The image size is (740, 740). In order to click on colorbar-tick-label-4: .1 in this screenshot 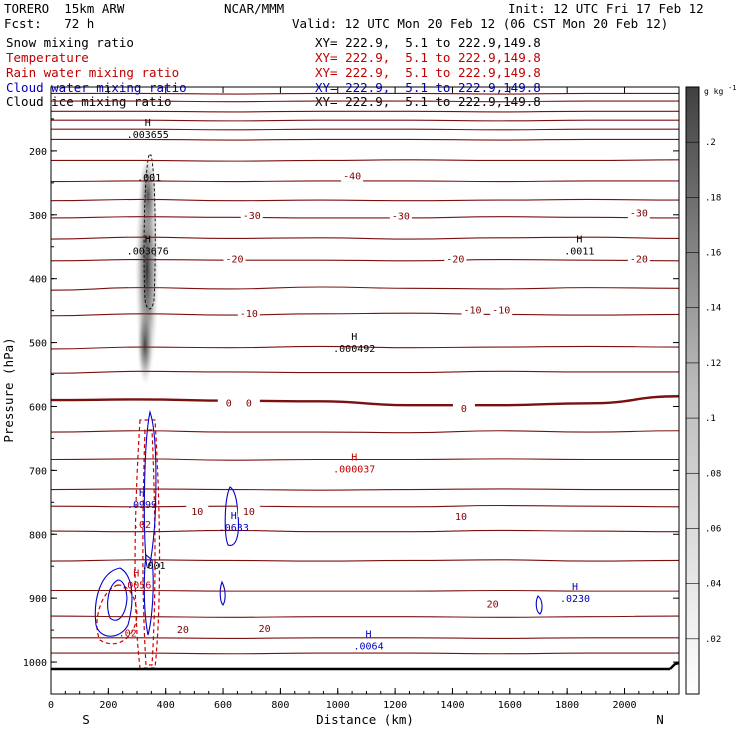, I will do `click(710, 419)`.